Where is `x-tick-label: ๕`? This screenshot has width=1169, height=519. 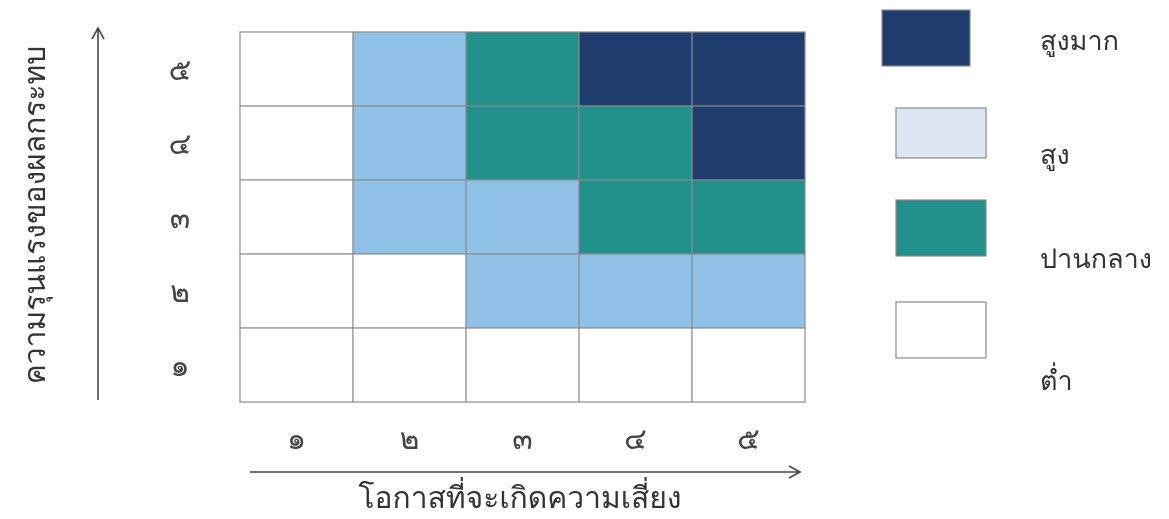 x-tick-label: ๕ is located at coordinates (748, 439).